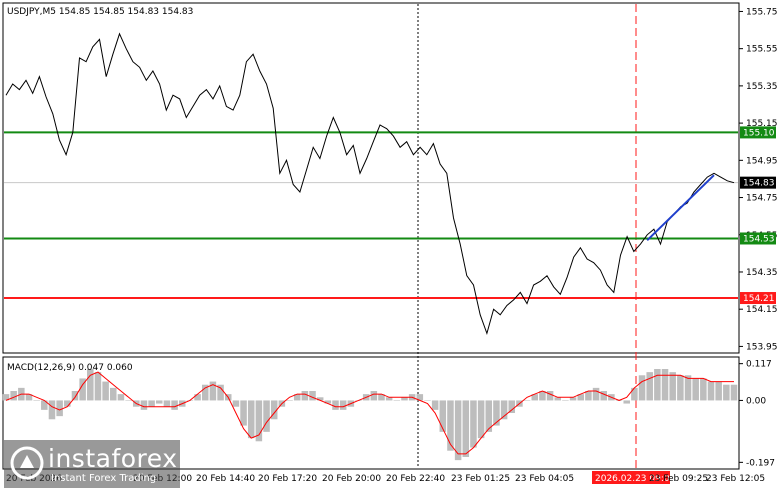 This screenshot has height=489, width=781. I want to click on level-badge-label-1: 154.53, so click(759, 239).